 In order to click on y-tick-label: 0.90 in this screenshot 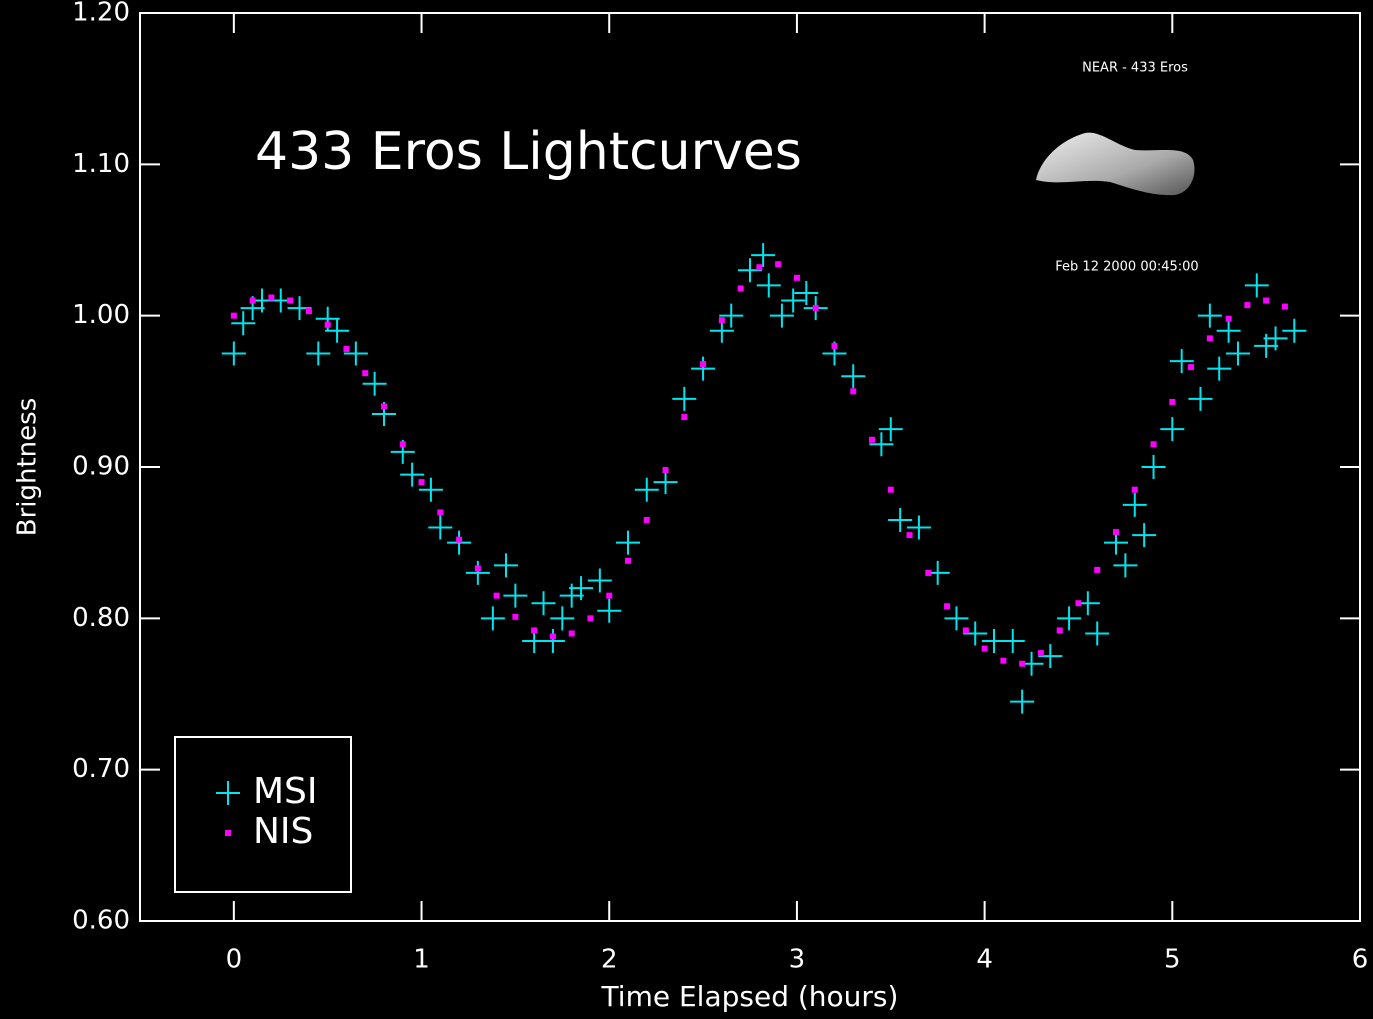, I will do `click(101, 467)`.